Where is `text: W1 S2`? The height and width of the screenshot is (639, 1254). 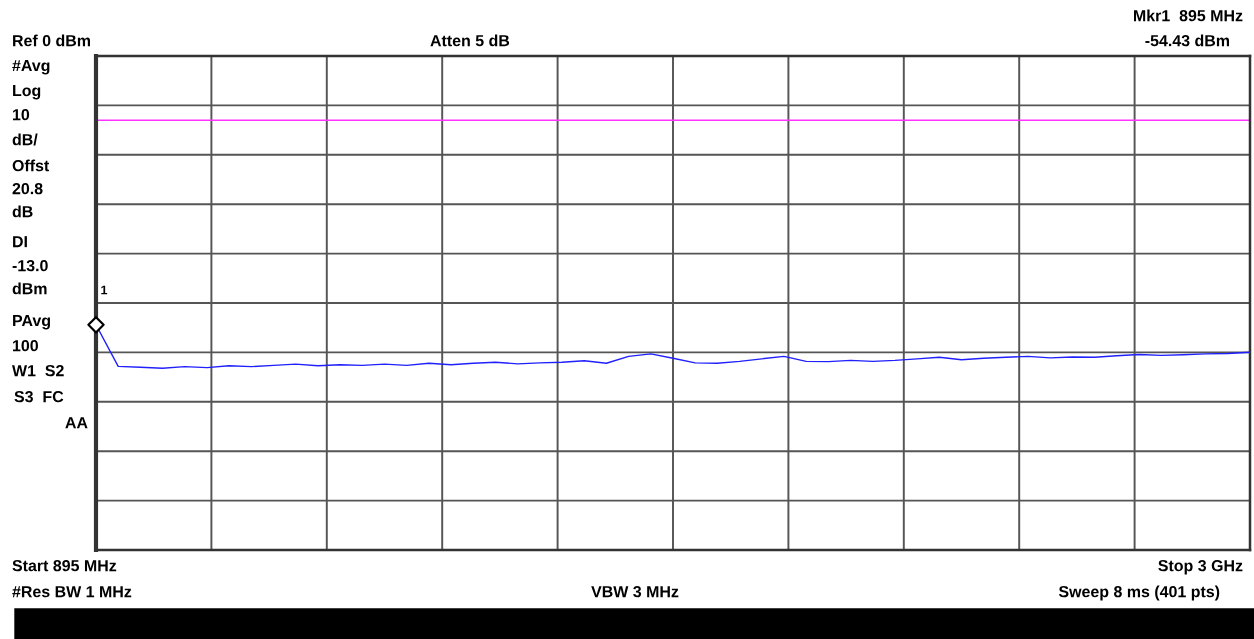 text: W1 S2 is located at coordinates (38, 370).